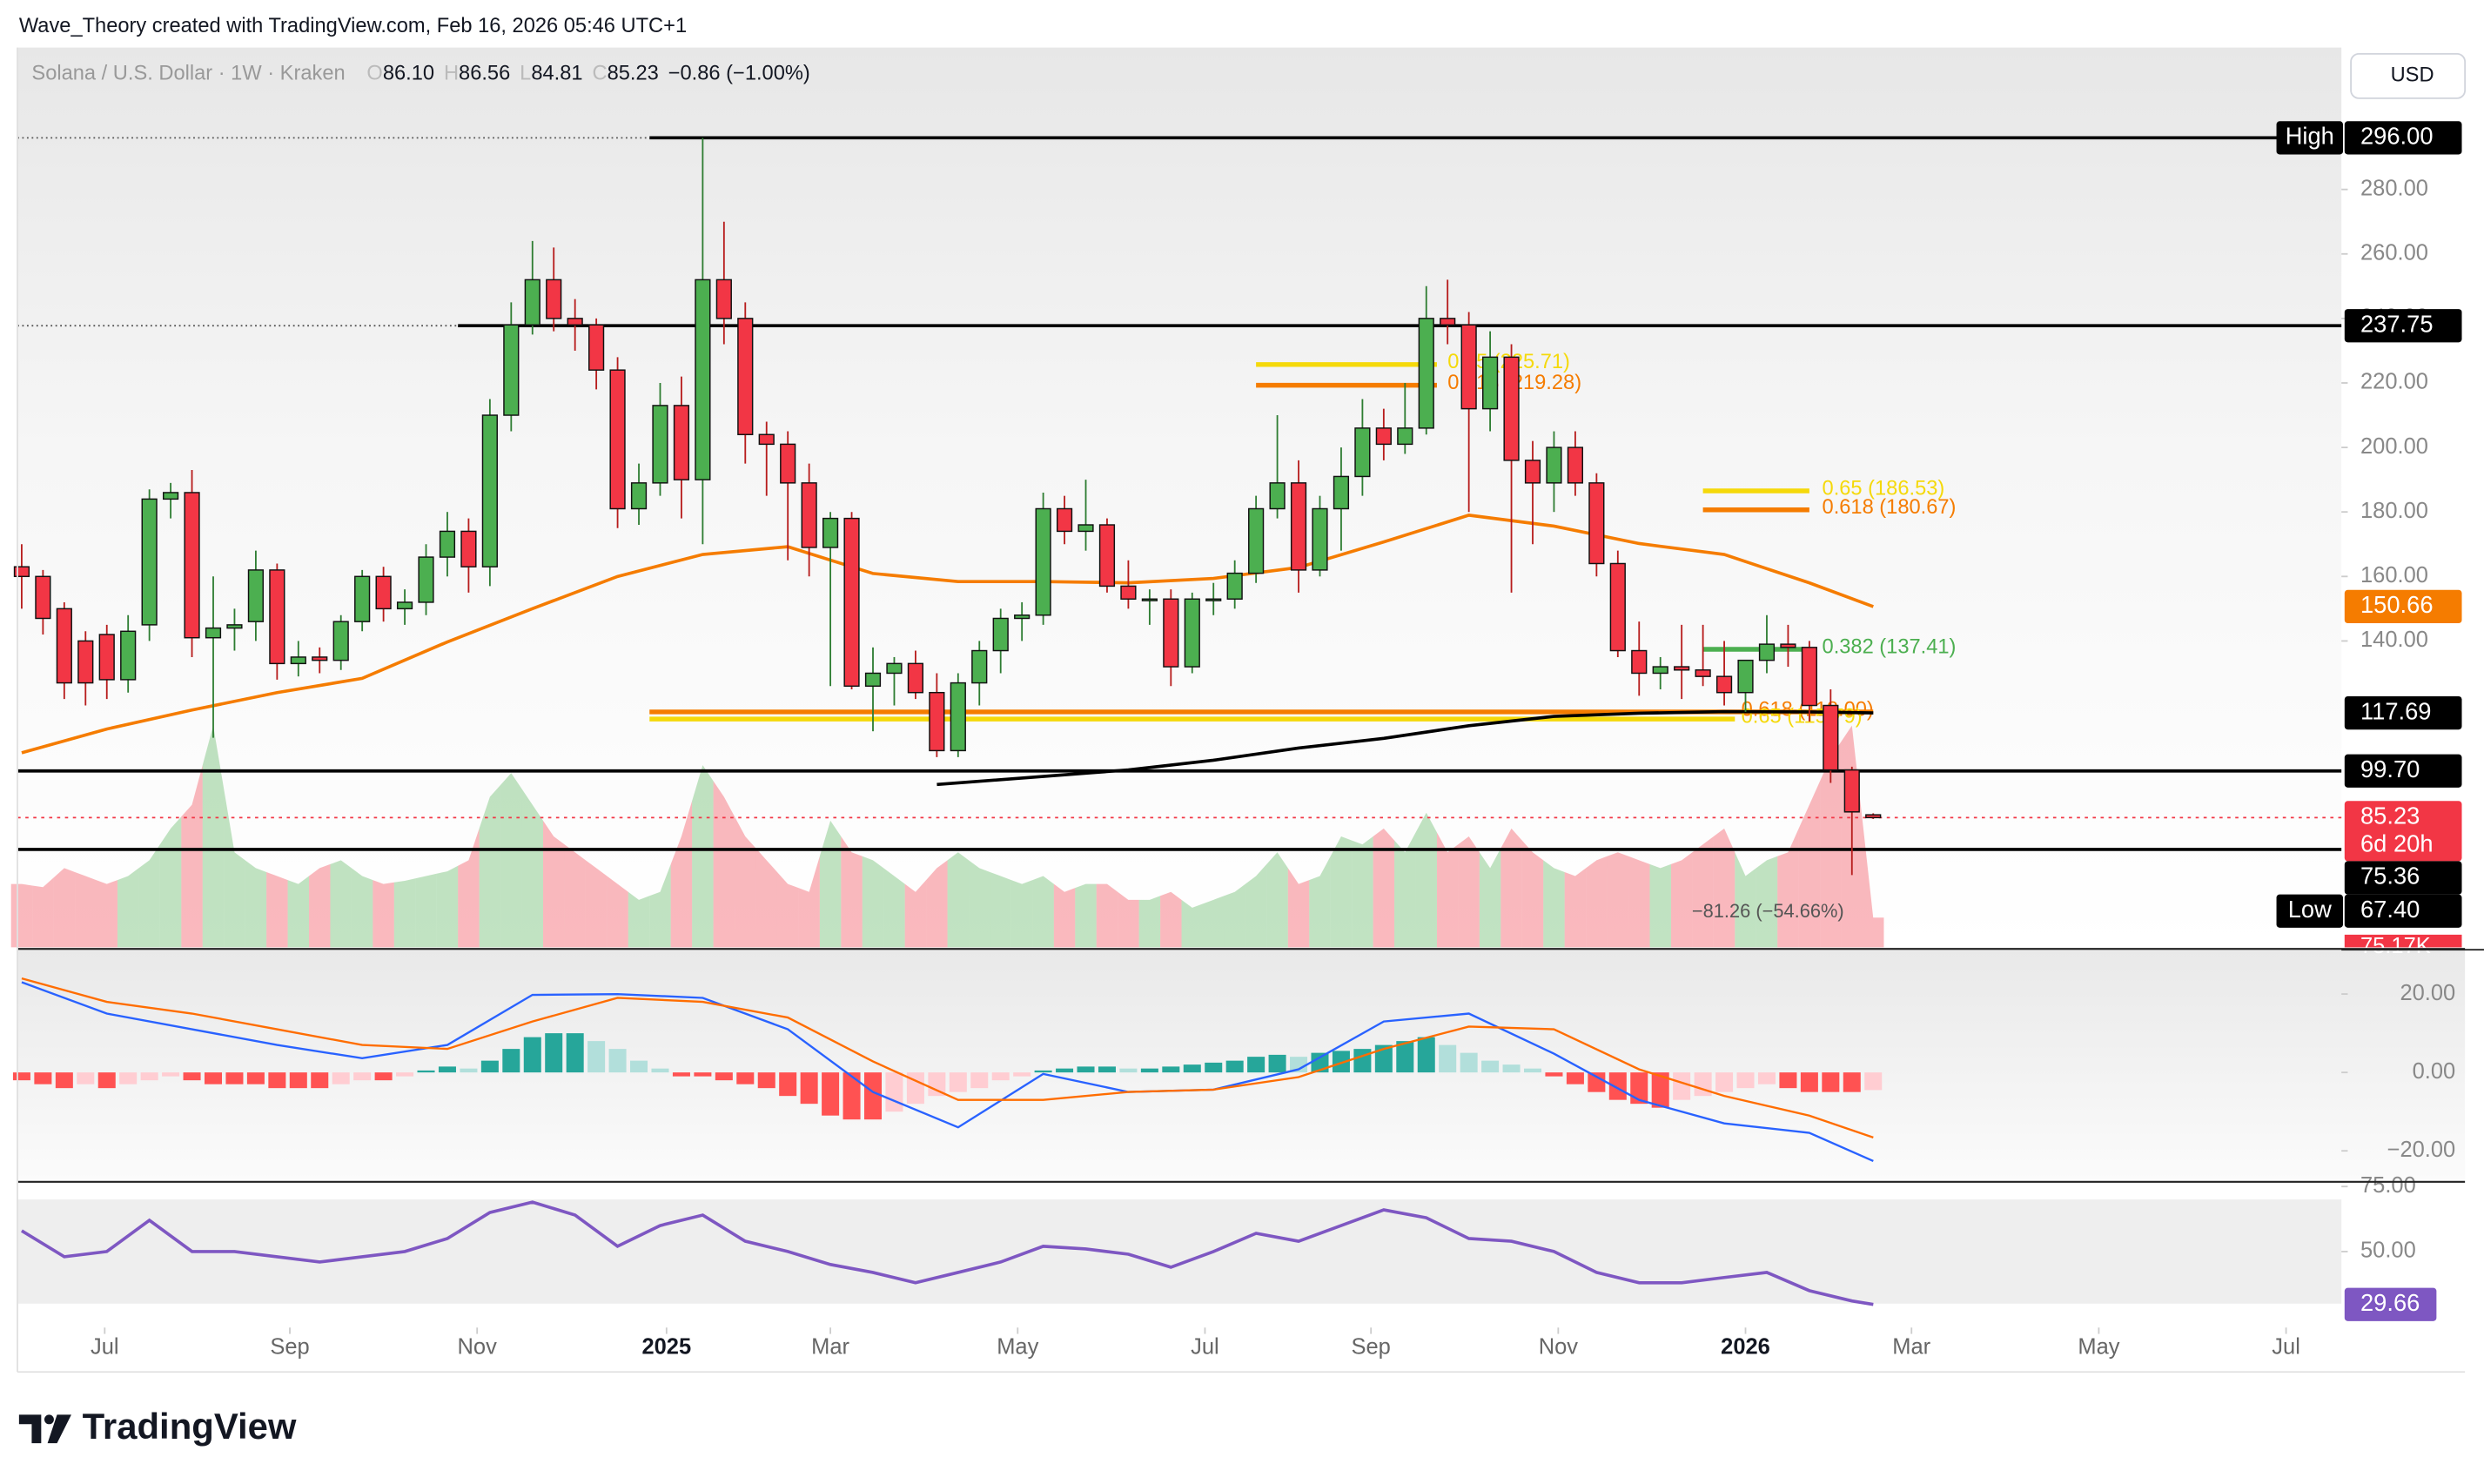  Describe the element at coordinates (2390, 769) in the screenshot. I see `price-label: 99.70` at that location.